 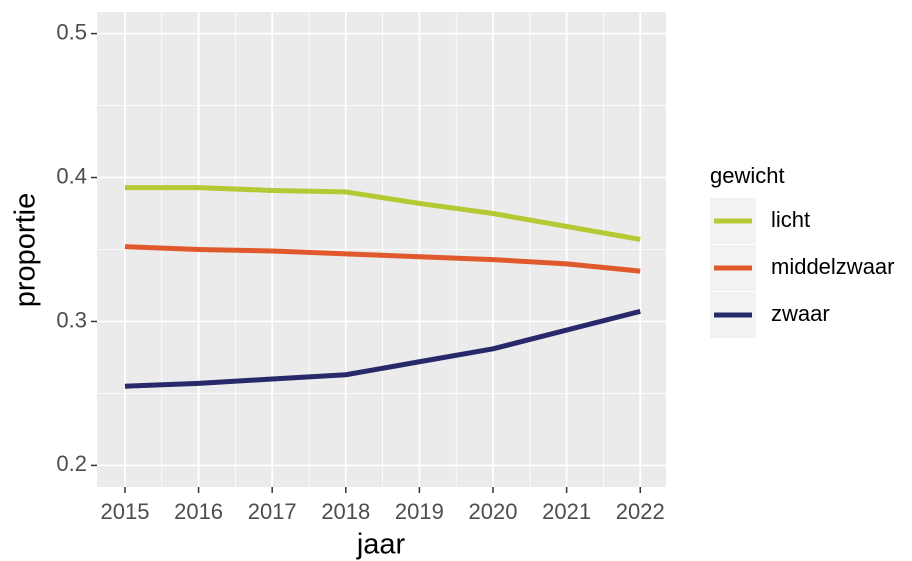 I want to click on legend-label: middelzwaar, so click(x=833, y=266).